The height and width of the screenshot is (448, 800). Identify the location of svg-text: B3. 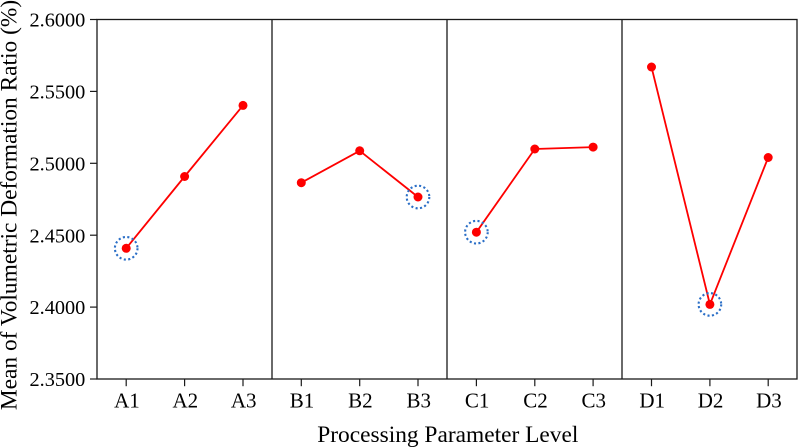
(418, 400).